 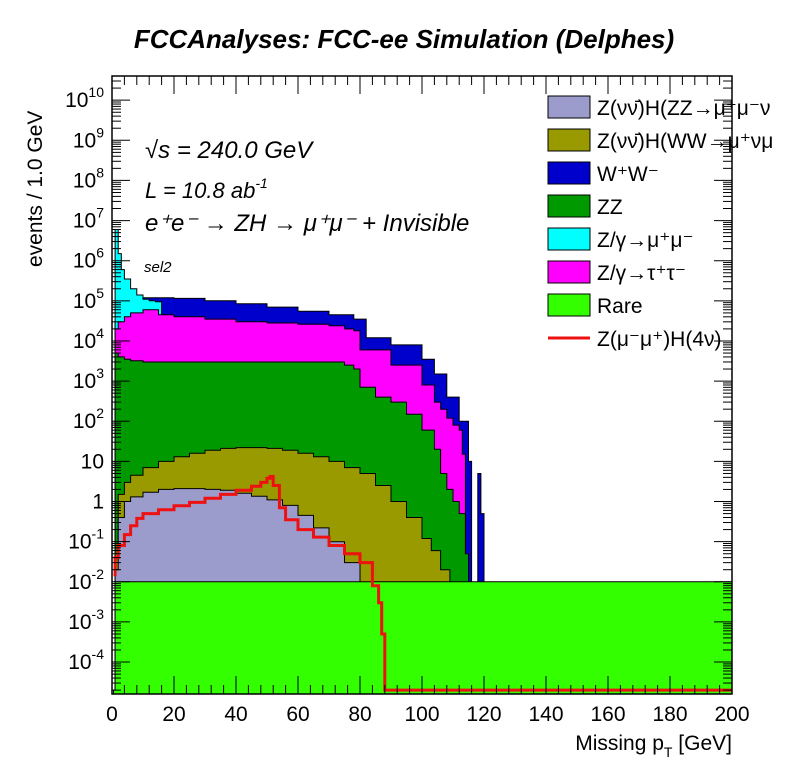 What do you see at coordinates (307, 223) in the screenshot?
I see `process-label: e⁺e⁻ → ZH → μ⁺μ⁻ + Invisible` at bounding box center [307, 223].